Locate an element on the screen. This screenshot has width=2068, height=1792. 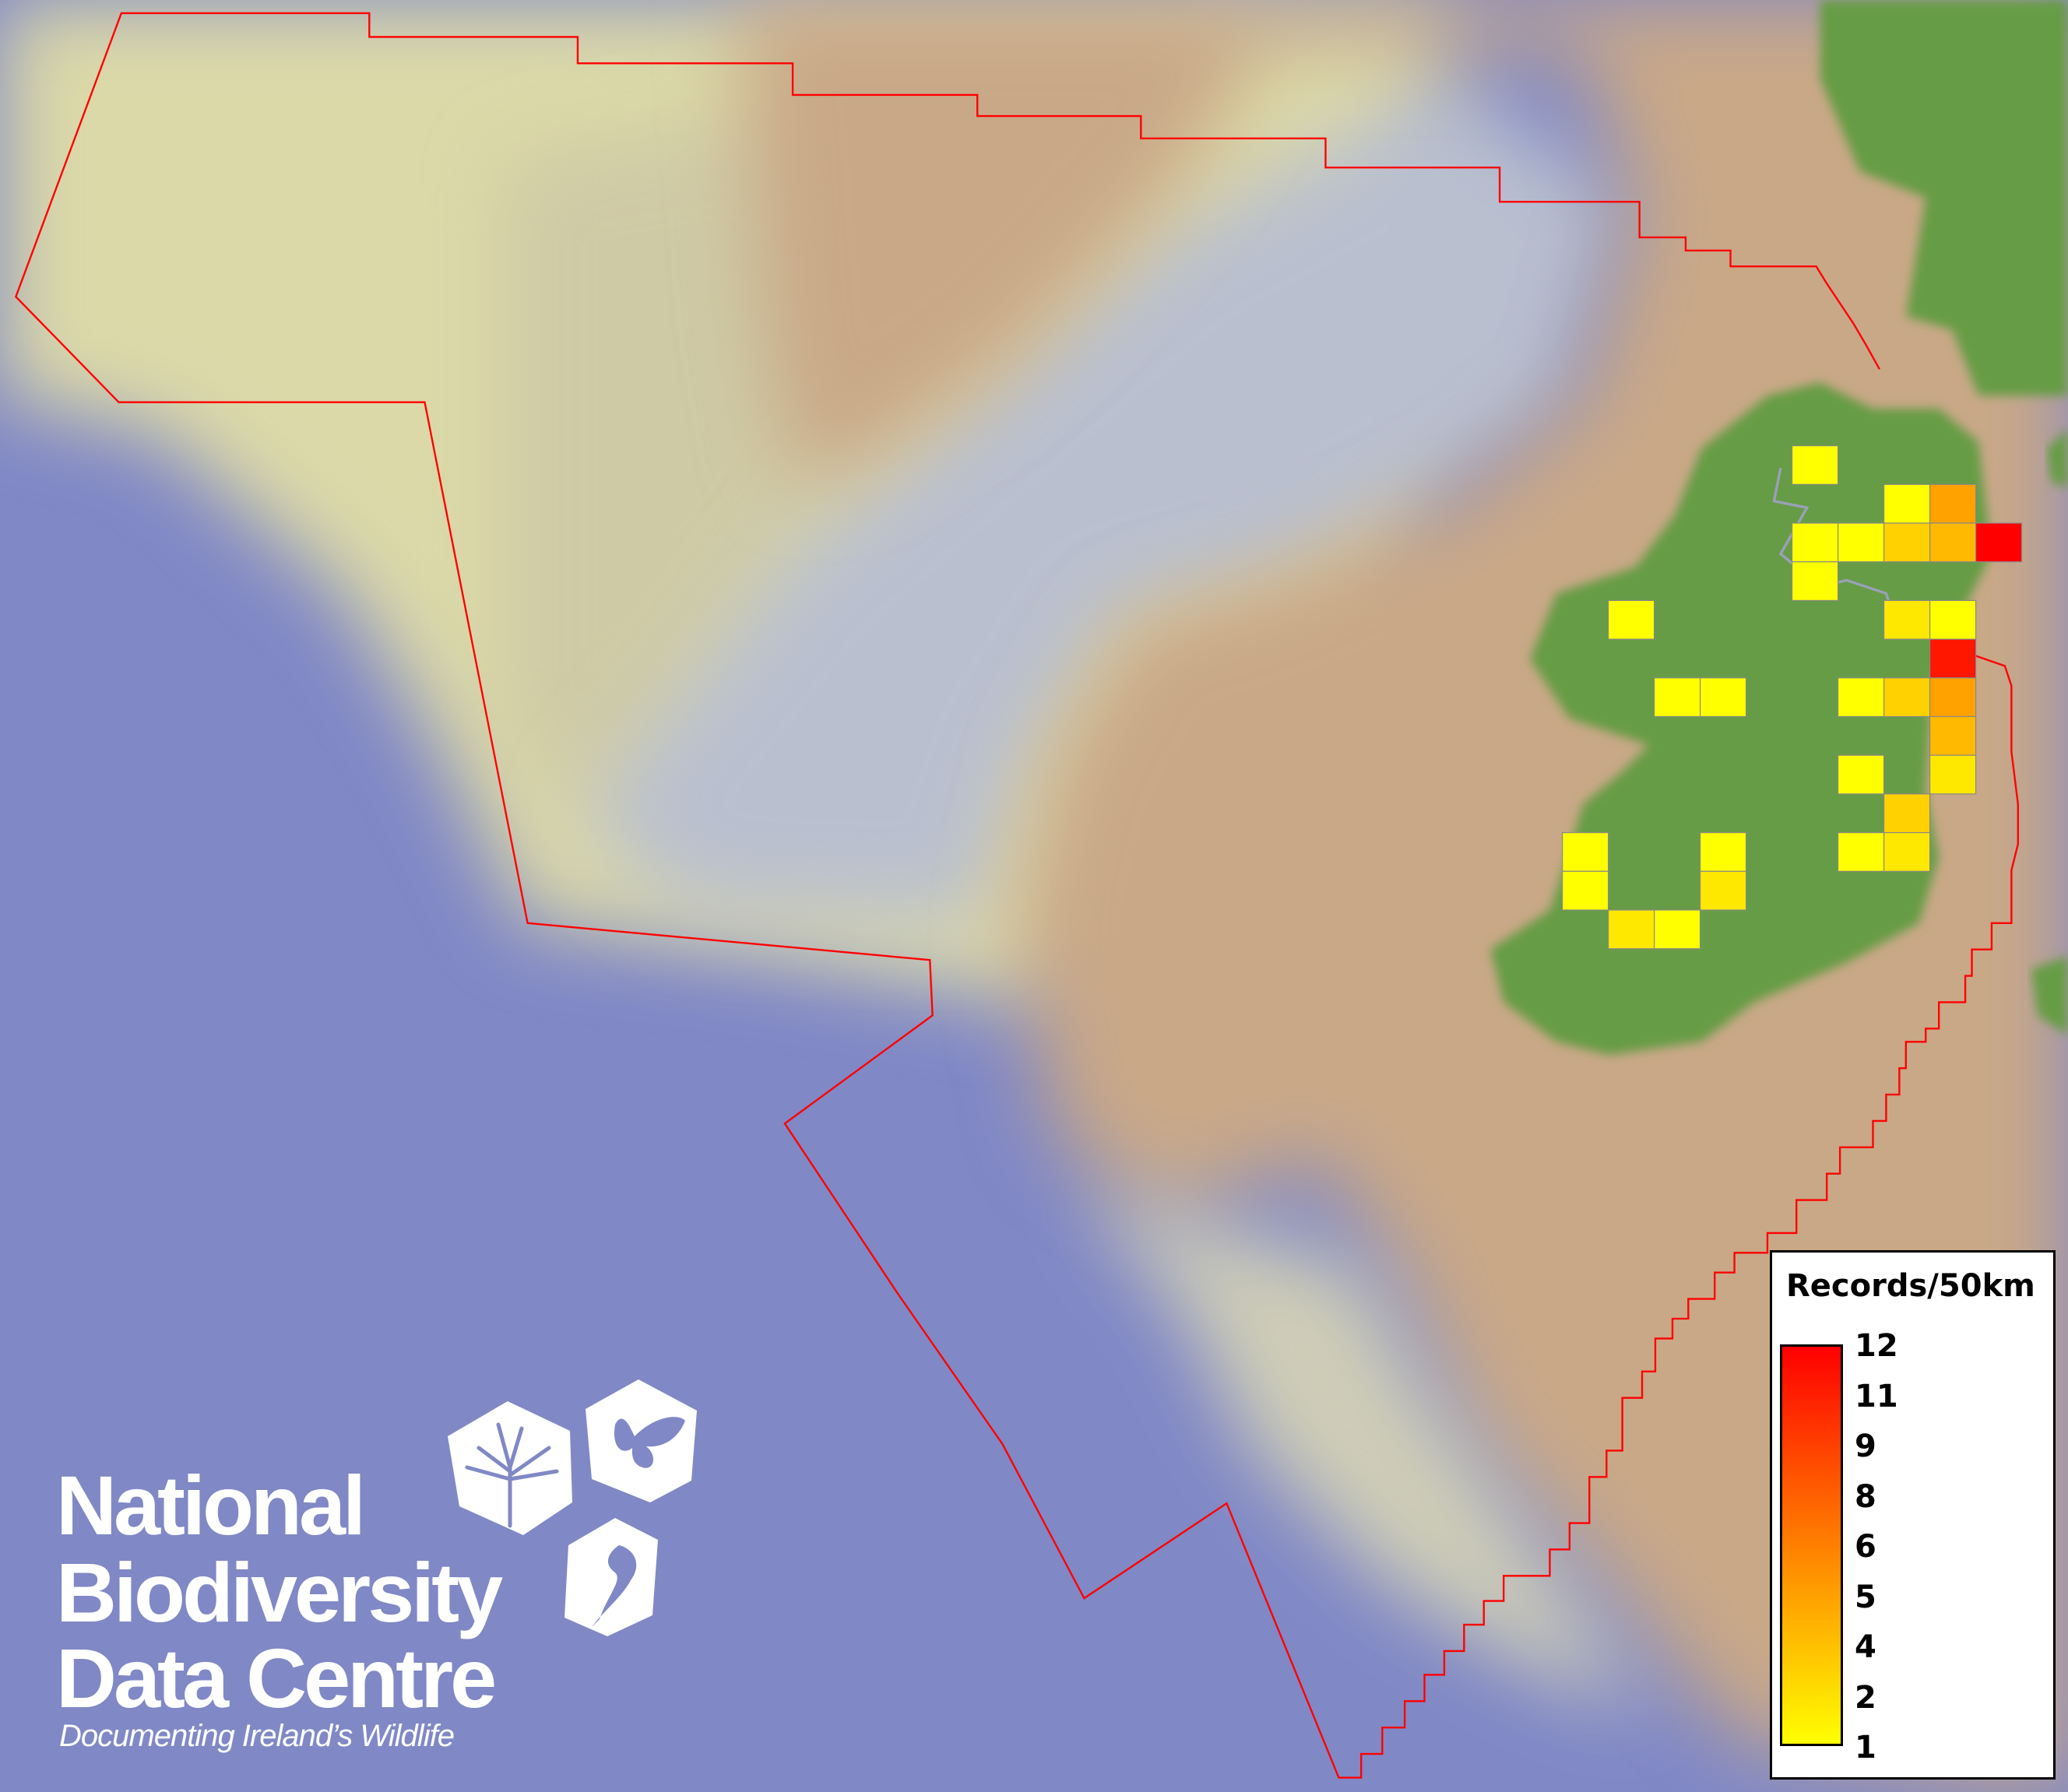
shelf-slope is located at coordinates (1365, 1450).